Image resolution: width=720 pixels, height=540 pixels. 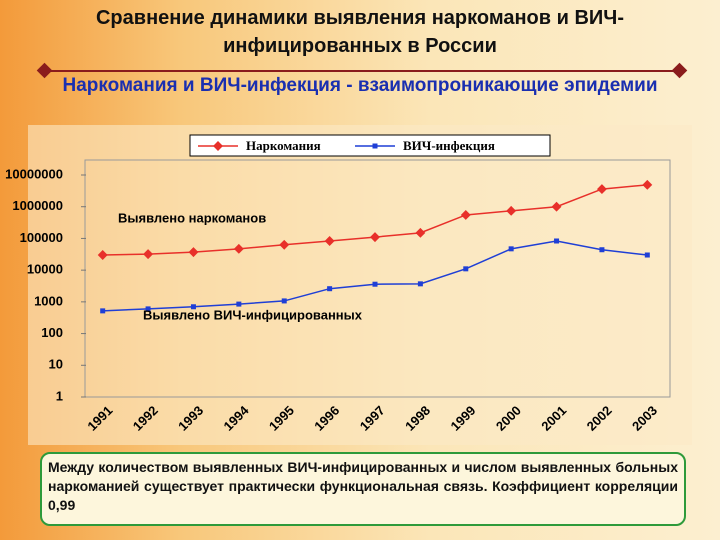 I want to click on y-tick-label: 10000000, so click(x=34, y=173).